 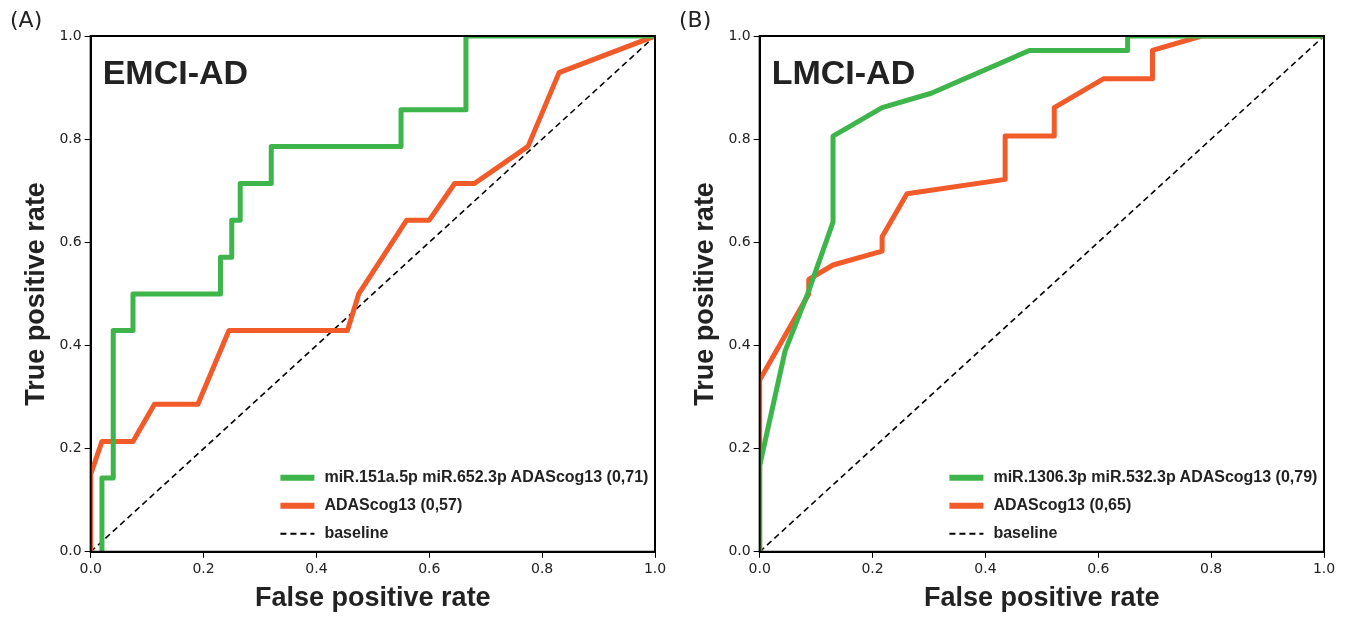 I want to click on text: (A), so click(x=26, y=19).